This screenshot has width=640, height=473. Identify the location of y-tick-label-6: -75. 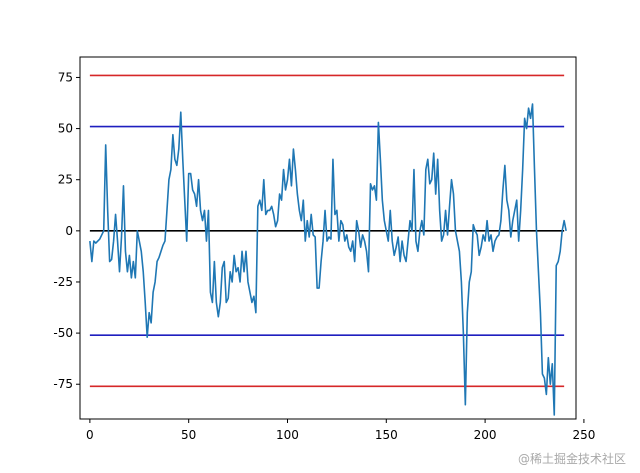
(63, 384).